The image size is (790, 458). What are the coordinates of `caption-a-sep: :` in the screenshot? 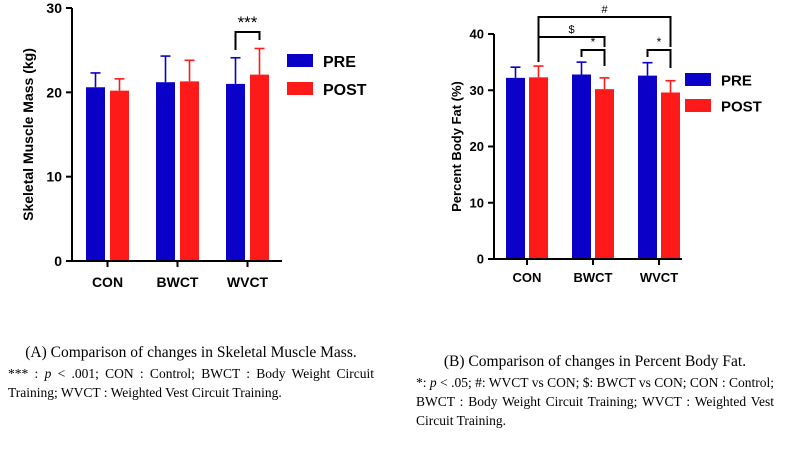 It's located at (36, 373).